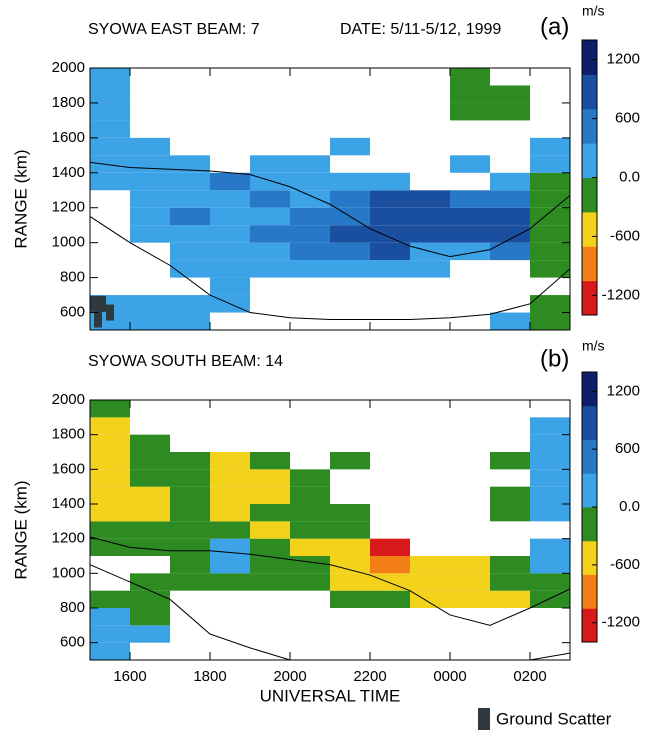  Describe the element at coordinates (129, 676) in the screenshot. I see `x-tick-label: 1600` at that location.